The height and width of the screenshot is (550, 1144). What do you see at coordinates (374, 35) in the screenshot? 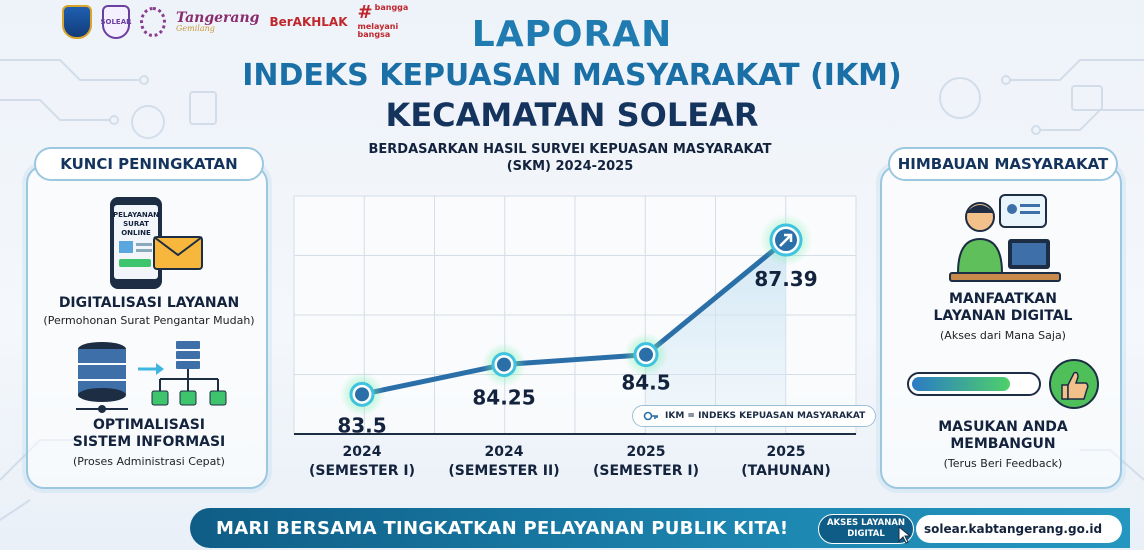
I see `bangsa-text: bangsa` at bounding box center [374, 35].